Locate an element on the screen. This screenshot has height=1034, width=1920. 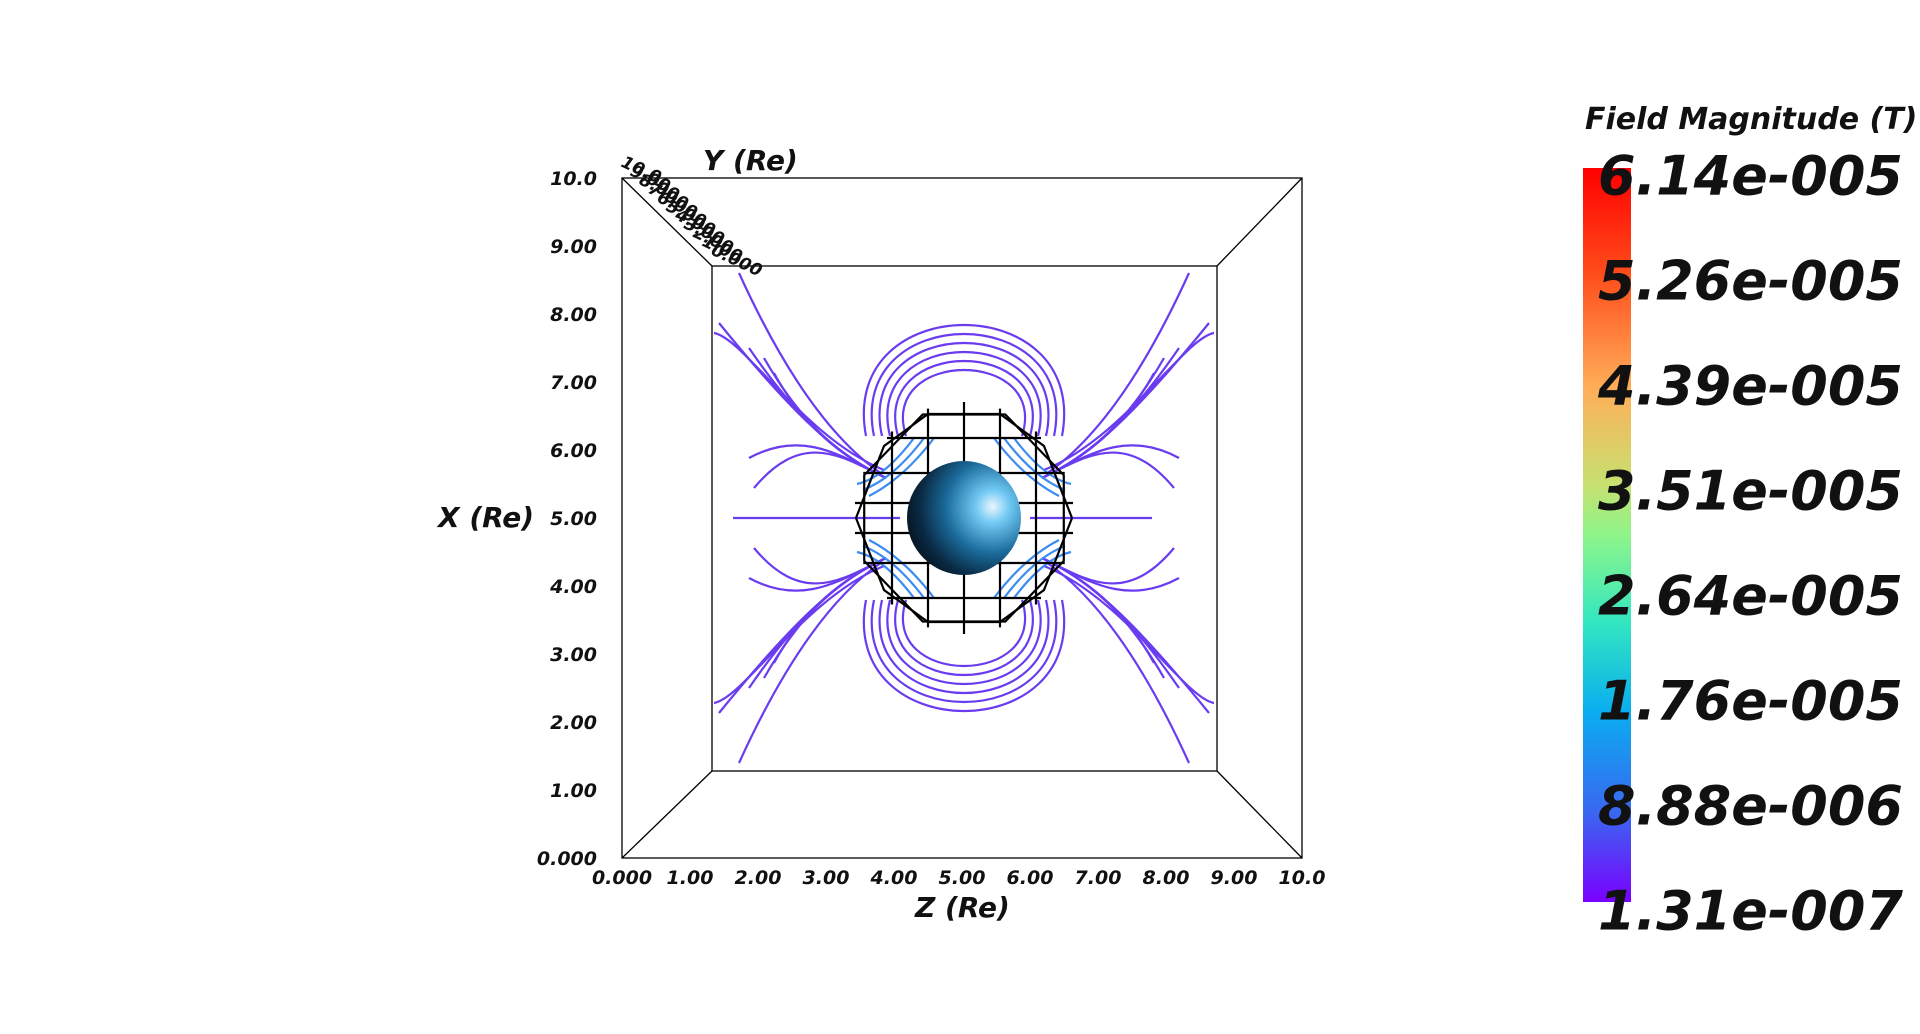
z-tick-label: 5.00 is located at coordinates (962, 878).